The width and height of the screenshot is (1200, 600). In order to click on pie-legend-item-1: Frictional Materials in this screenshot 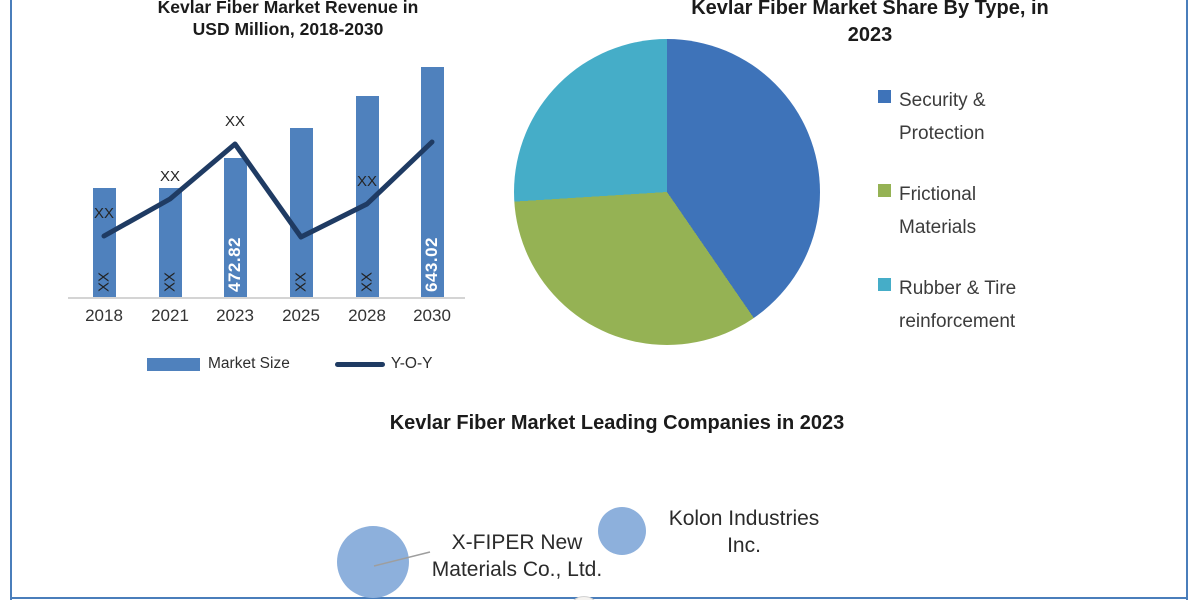, I will do `click(927, 211)`.